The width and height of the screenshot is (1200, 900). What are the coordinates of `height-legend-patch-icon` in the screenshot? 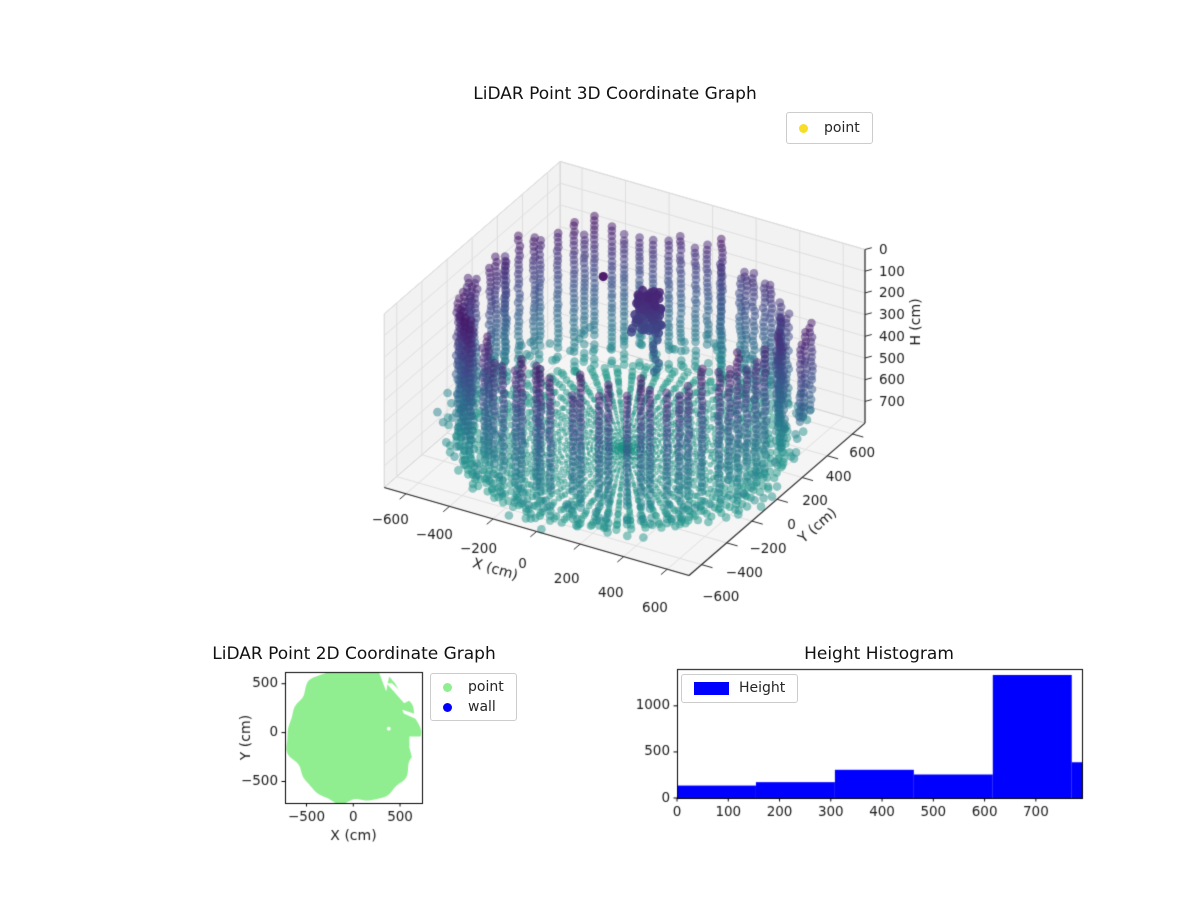 It's located at (711, 688).